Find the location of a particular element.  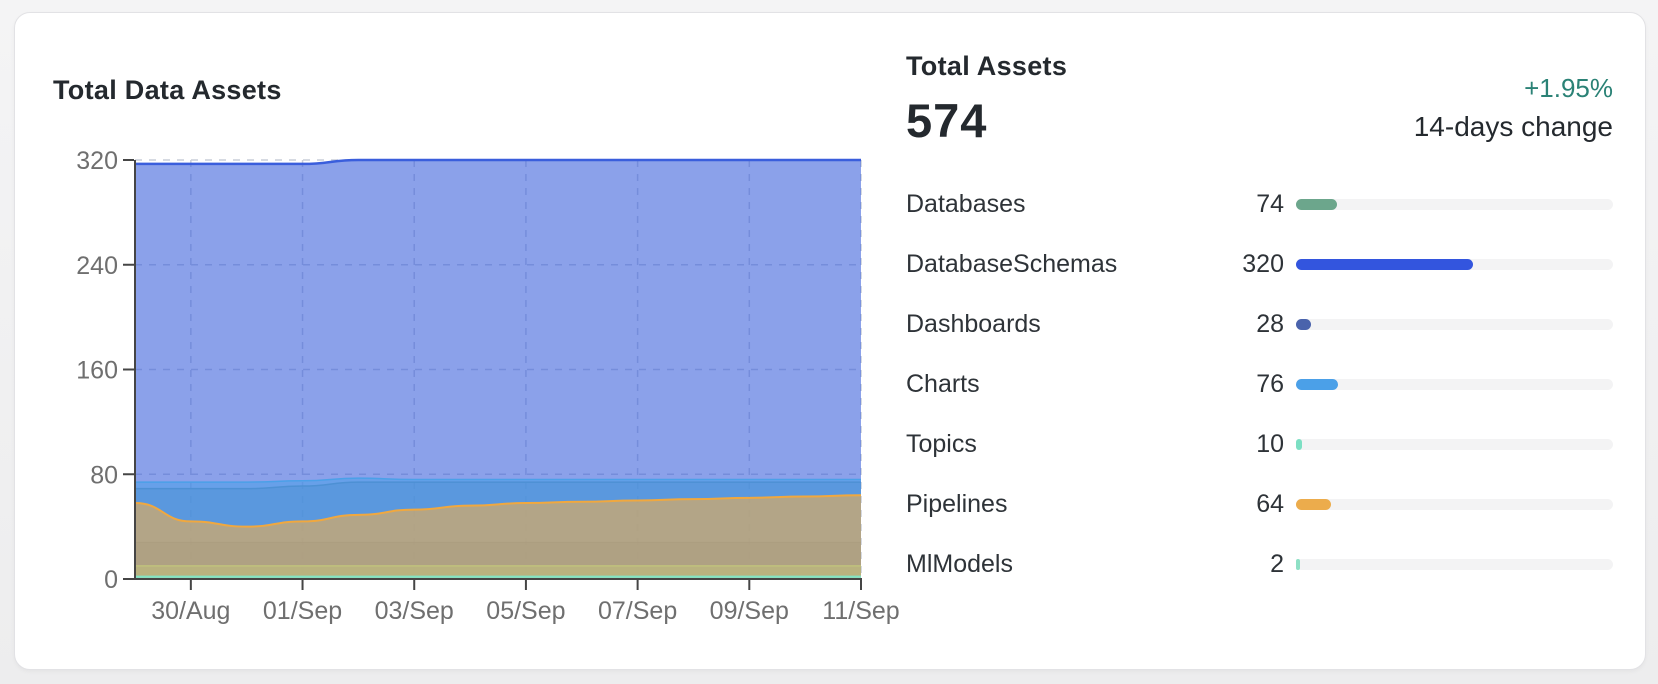

svg-text: 11/Sep is located at coordinates (860, 611).